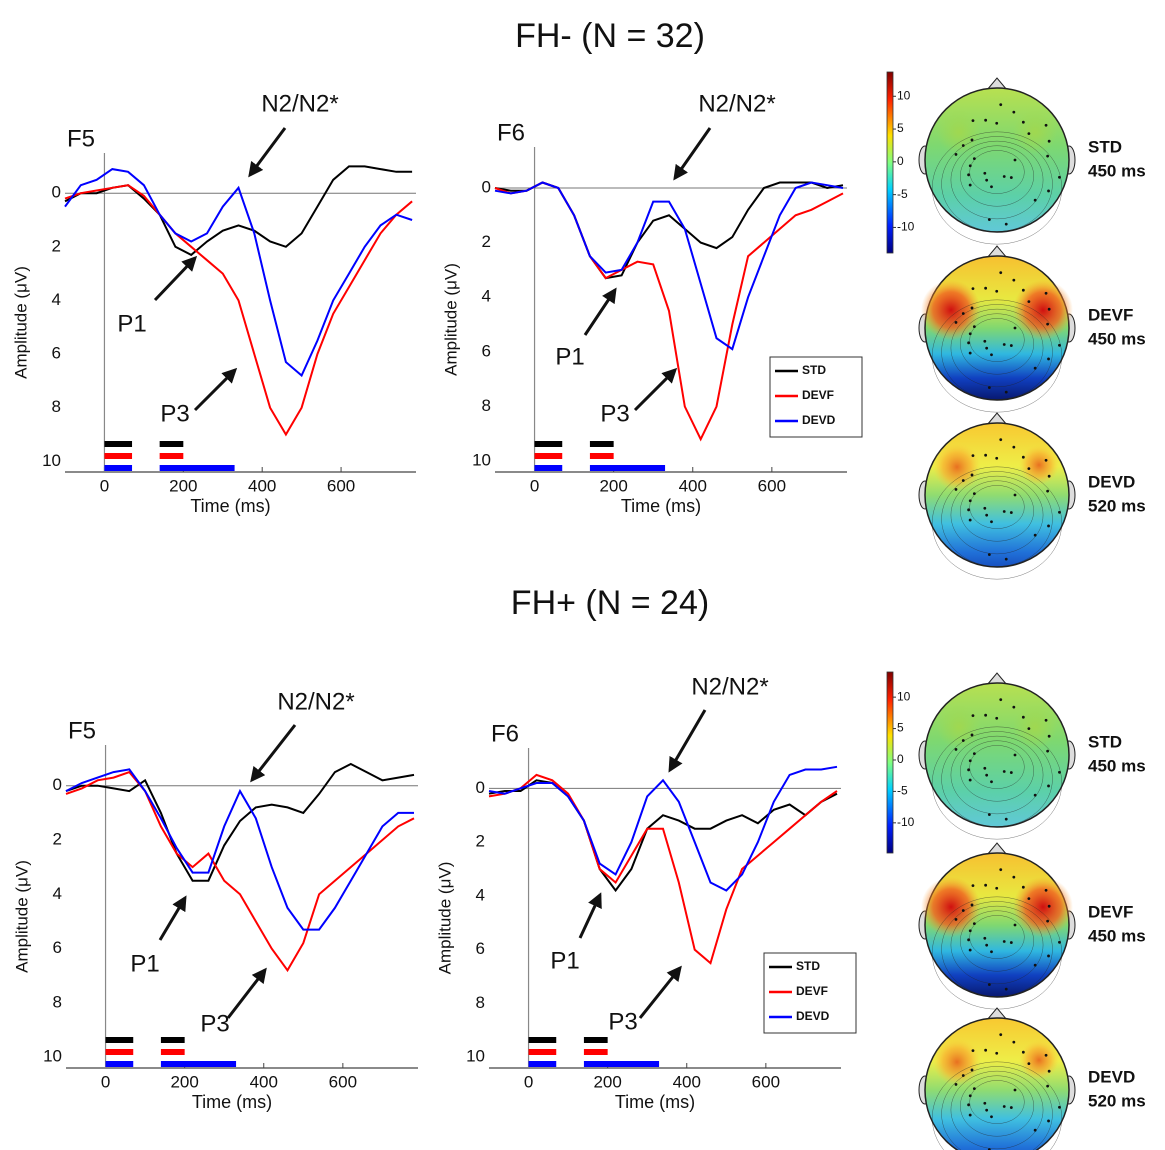 This screenshot has height=1150, width=1165. I want to click on colorbar-tick-label: 5, so click(900, 728).